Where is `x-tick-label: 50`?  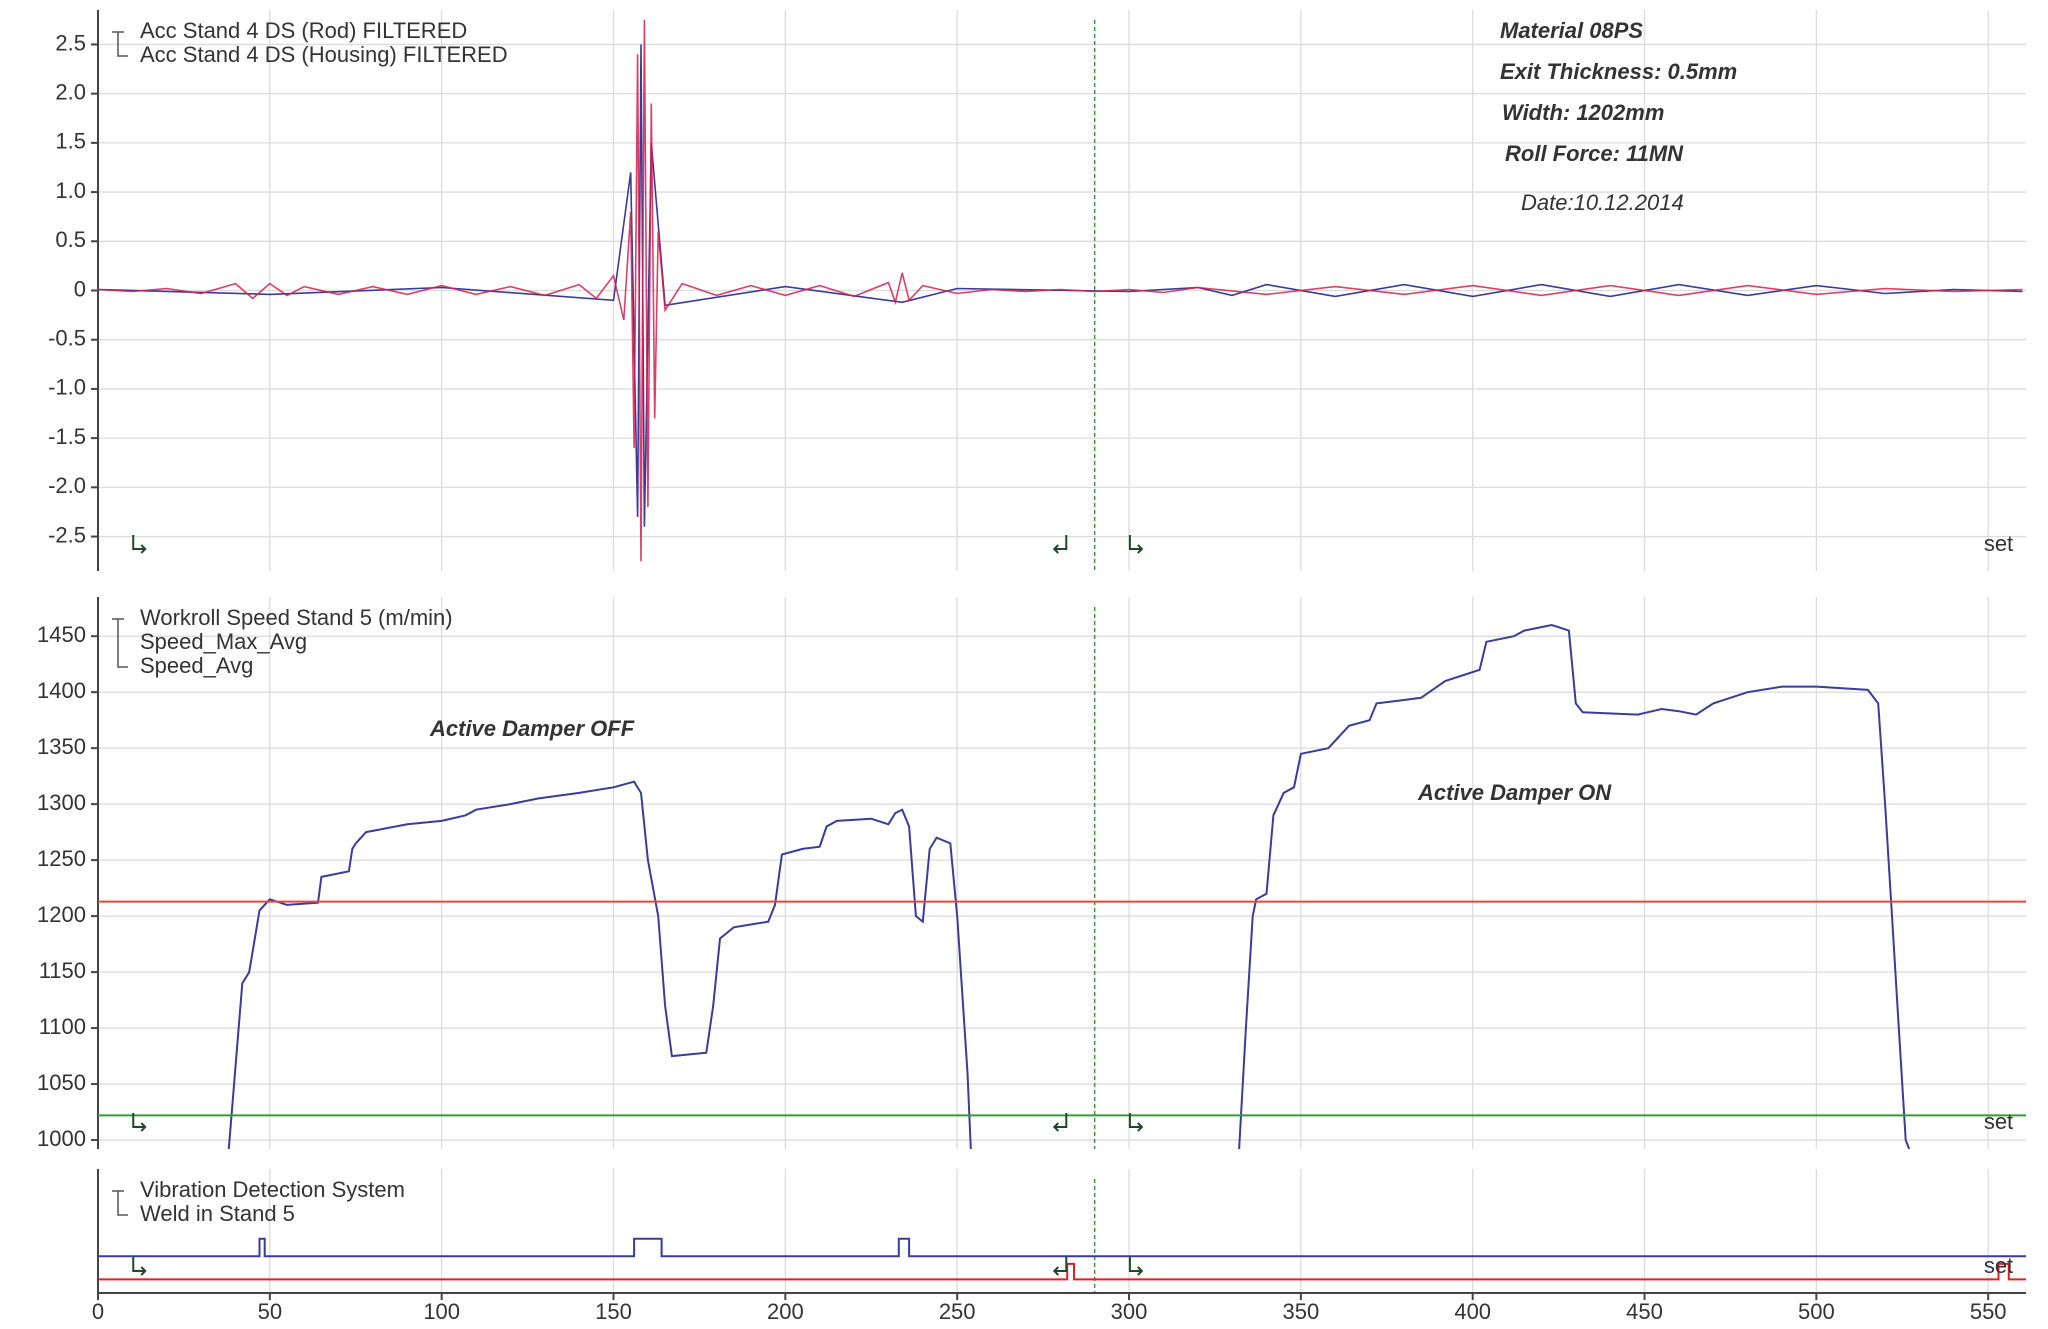 x-tick-label: 50 is located at coordinates (270, 1311).